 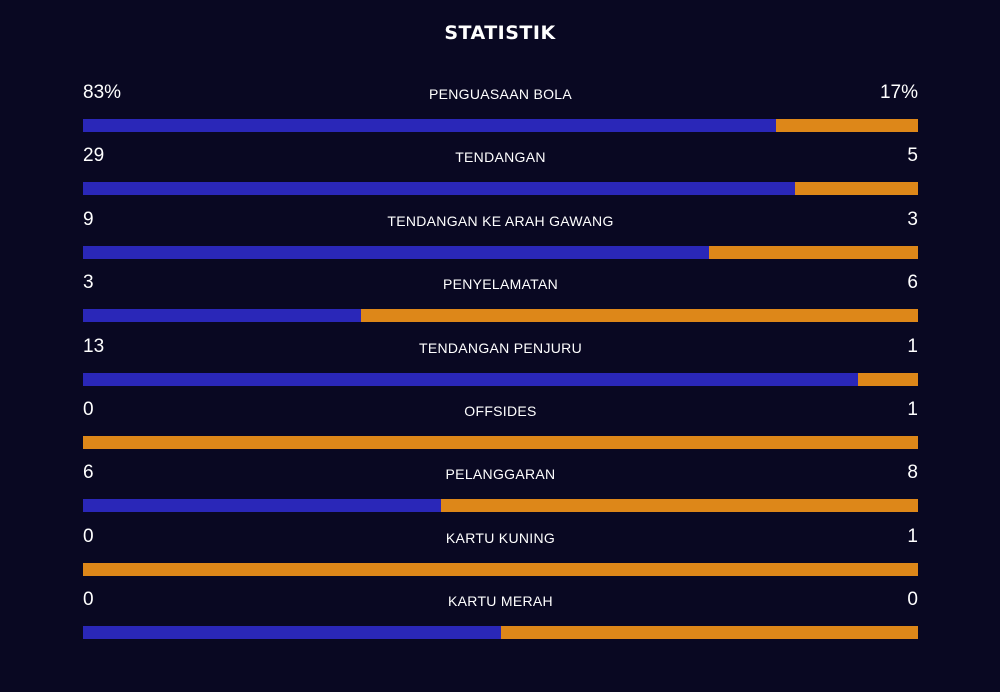 What do you see at coordinates (912, 156) in the screenshot?
I see `away-value: 5` at bounding box center [912, 156].